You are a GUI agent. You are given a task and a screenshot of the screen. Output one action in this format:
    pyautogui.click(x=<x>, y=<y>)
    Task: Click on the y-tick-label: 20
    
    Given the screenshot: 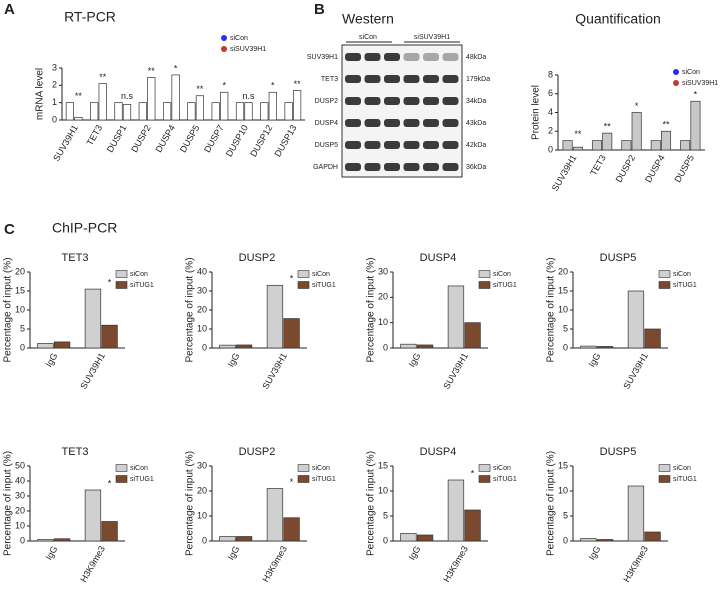 What is the action you would take?
    pyautogui.click(x=20, y=271)
    